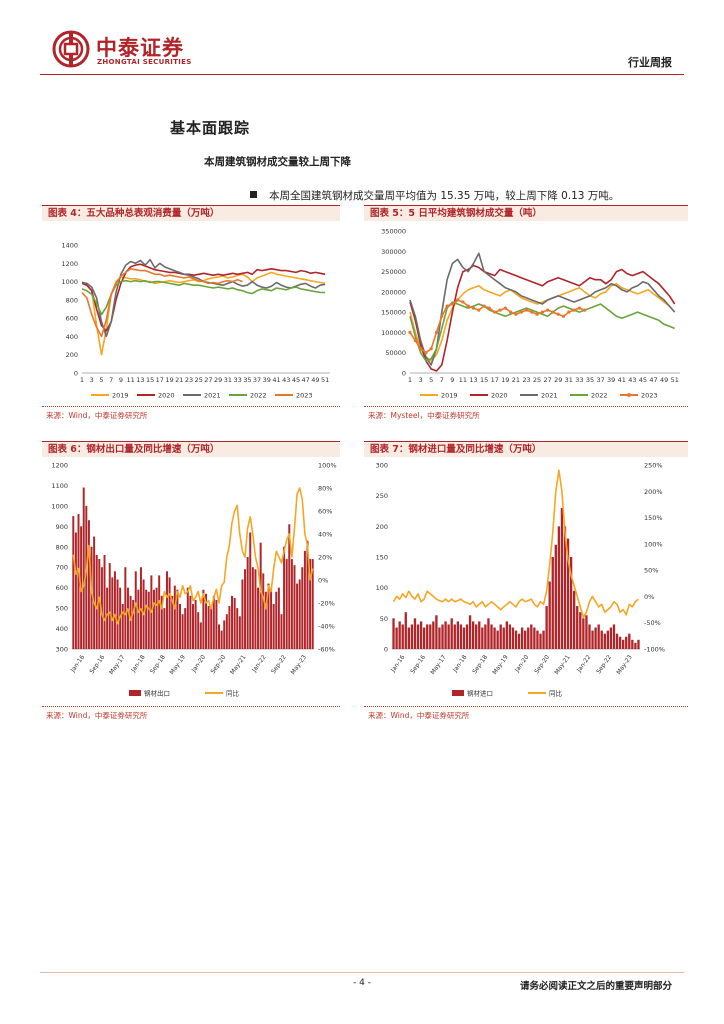 The height and width of the screenshot is (1024, 724). I want to click on y-tick-label: 150, so click(382, 558).